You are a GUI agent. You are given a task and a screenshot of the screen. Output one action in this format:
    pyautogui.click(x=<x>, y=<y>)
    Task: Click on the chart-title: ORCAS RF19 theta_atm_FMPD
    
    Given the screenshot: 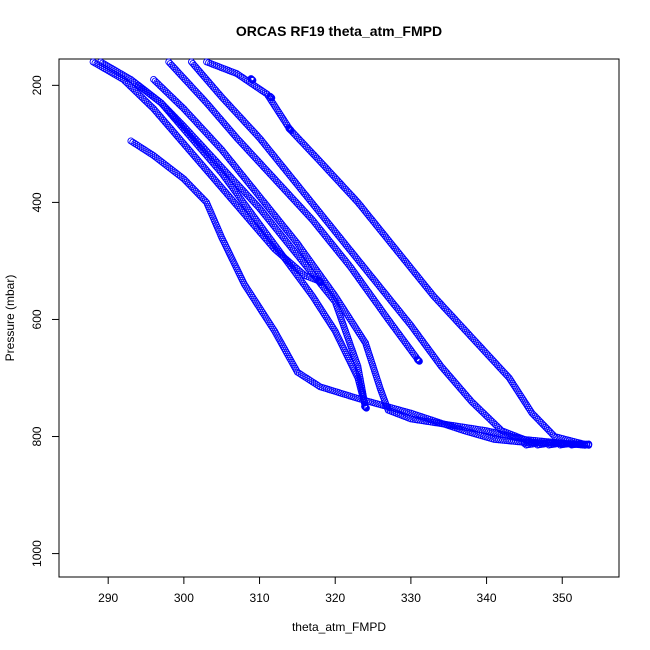 What is the action you would take?
    pyautogui.click(x=339, y=31)
    